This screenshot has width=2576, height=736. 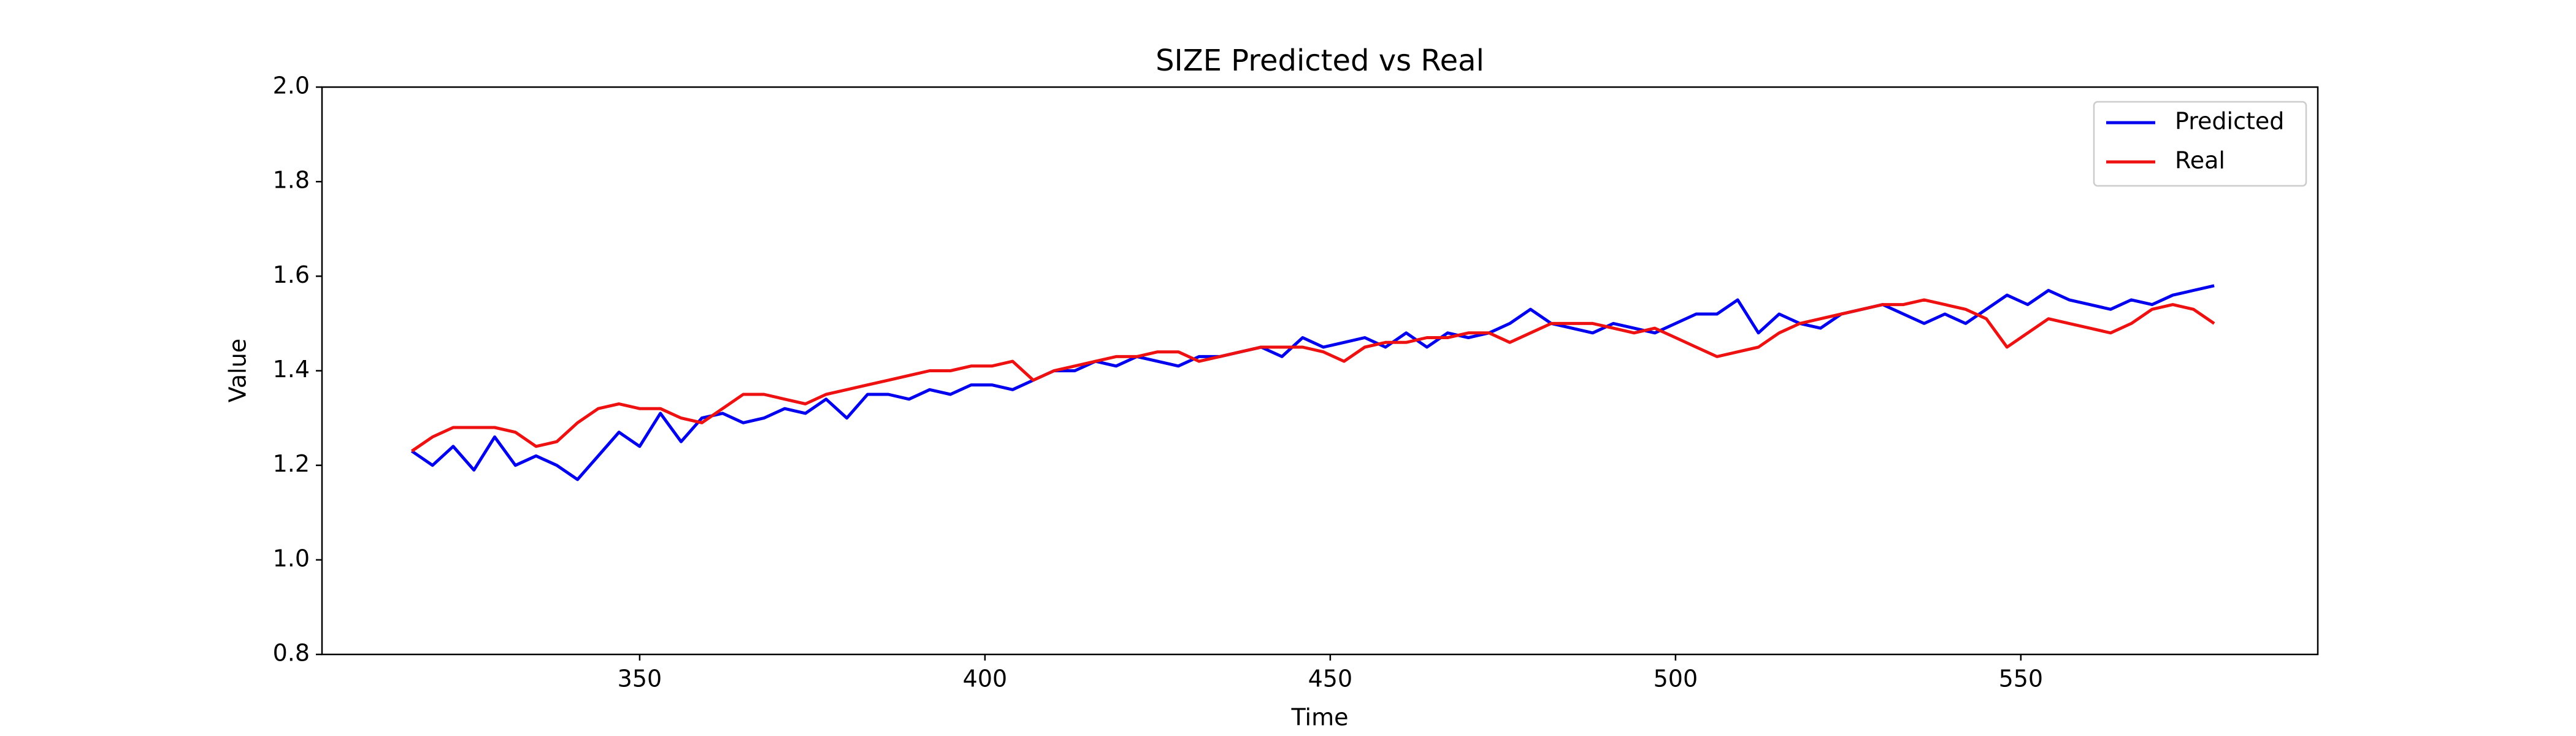 I want to click on y-tick-label: 1.8, so click(x=291, y=180).